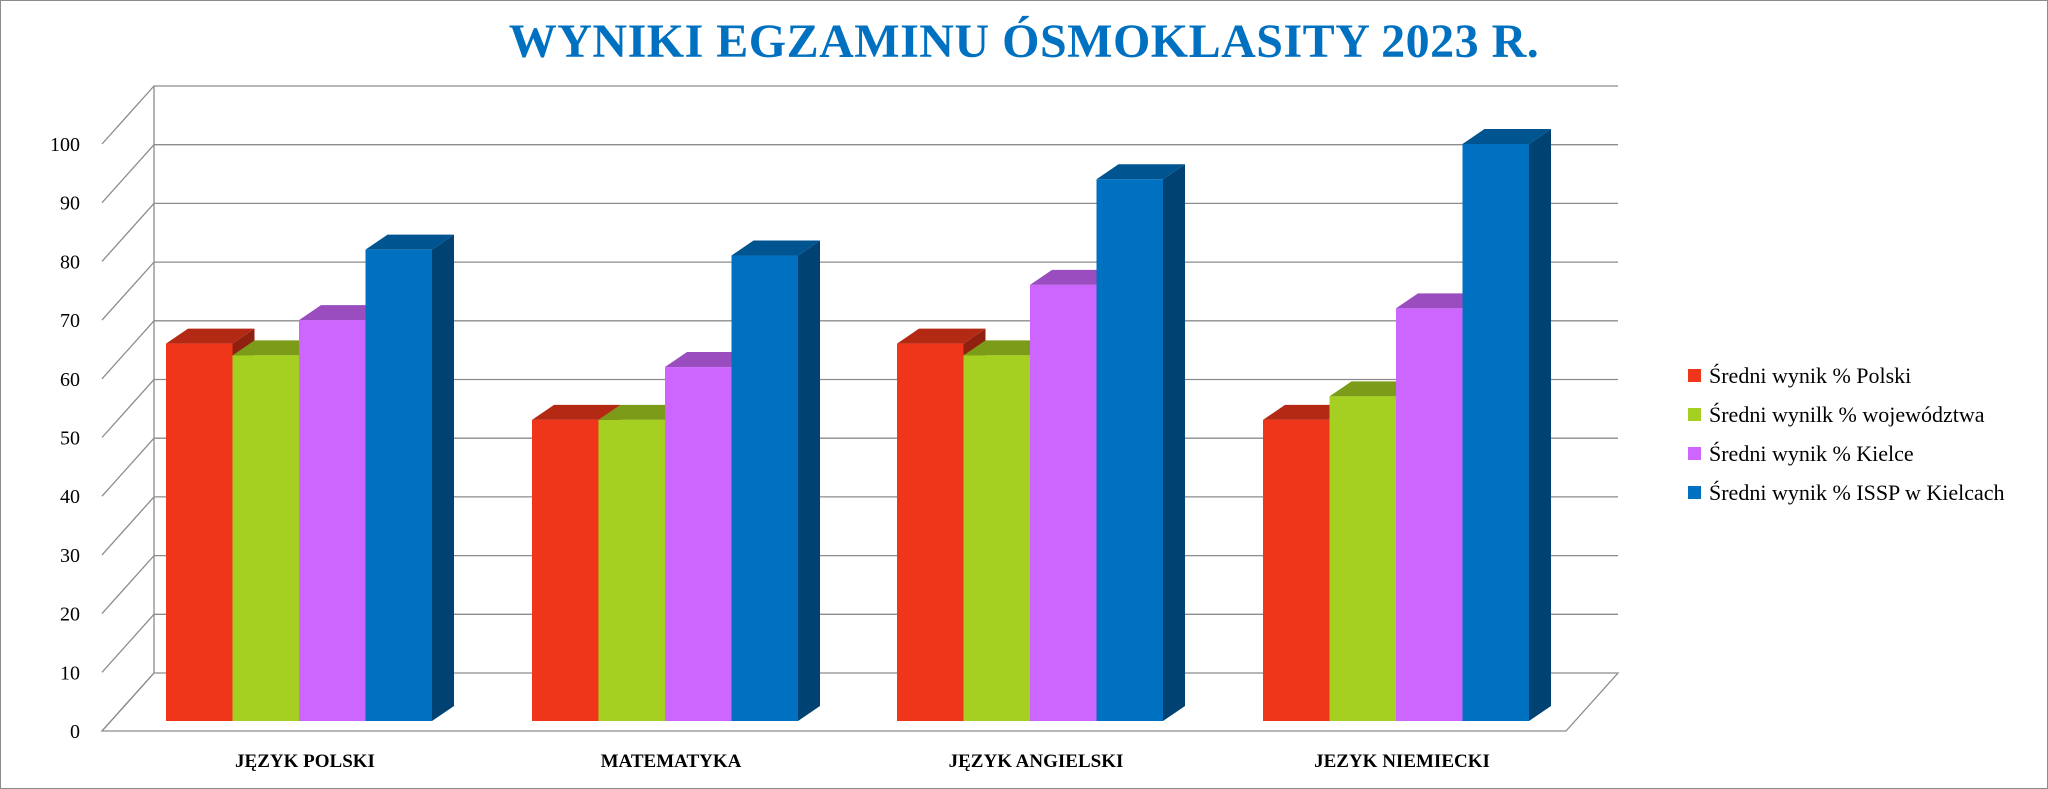 The height and width of the screenshot is (789, 2048). What do you see at coordinates (1810, 375) in the screenshot?
I see `legend-label: Średni wynik % Polski` at bounding box center [1810, 375].